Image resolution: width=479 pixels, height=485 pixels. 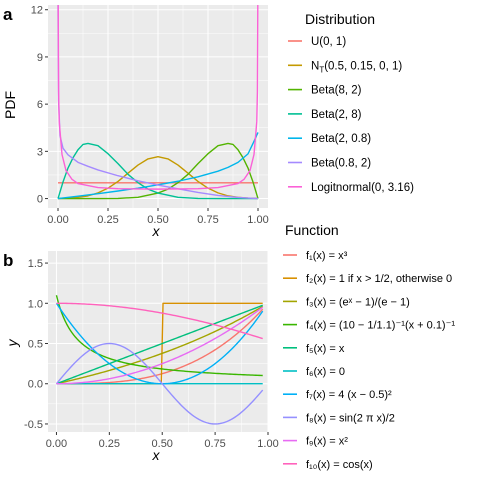 I want to click on y-tick-label: 12, so click(x=37, y=11).